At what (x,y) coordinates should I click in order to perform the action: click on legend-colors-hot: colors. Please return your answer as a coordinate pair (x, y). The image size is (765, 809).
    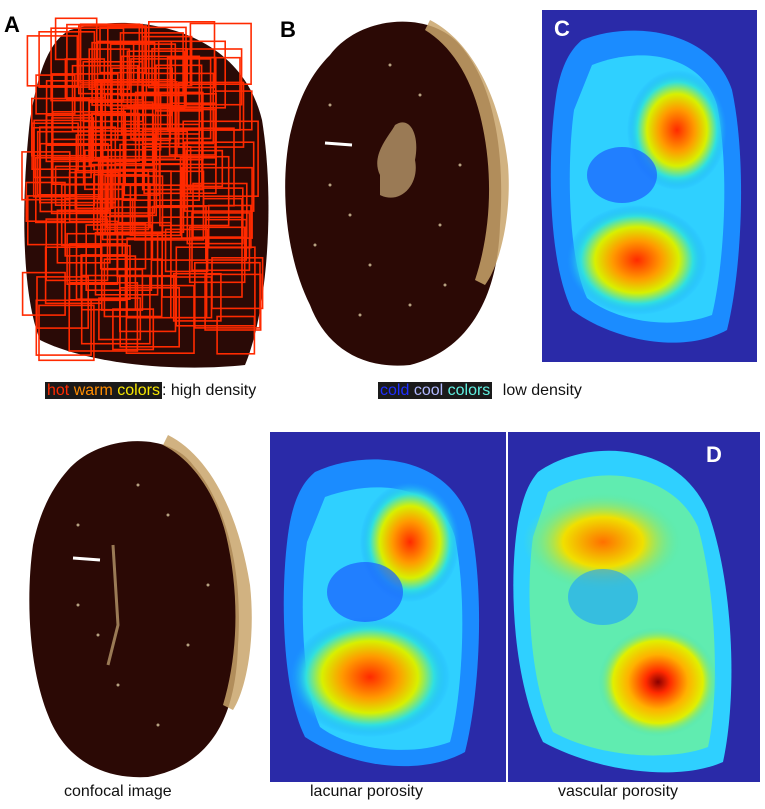
    Looking at the image, I should click on (138, 390).